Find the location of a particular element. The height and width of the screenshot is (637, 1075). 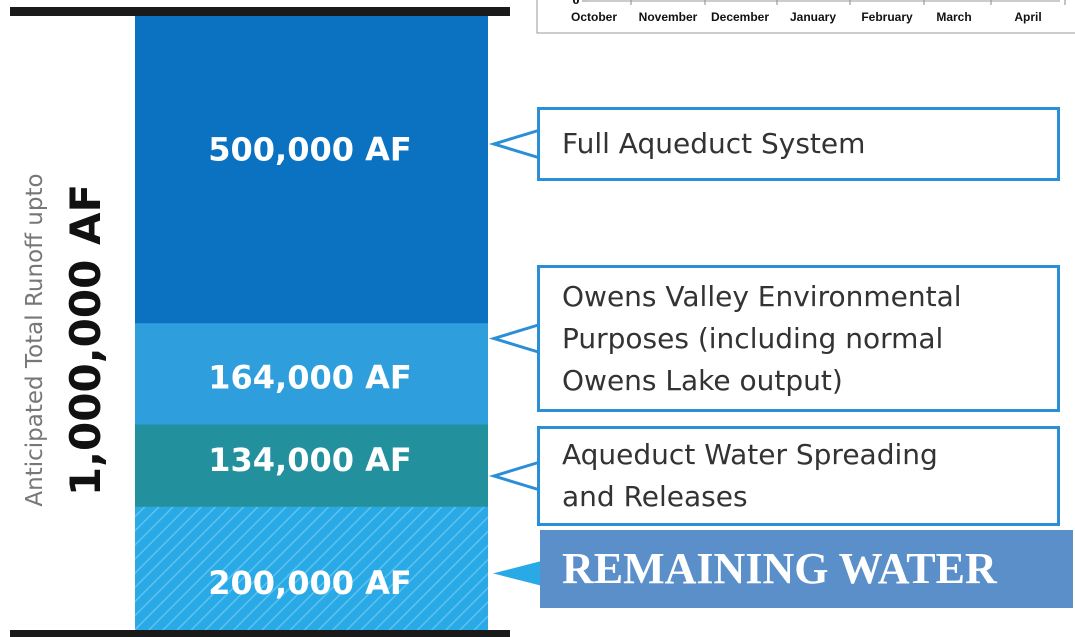

callout-text: Purposes (including normal is located at coordinates (753, 338).